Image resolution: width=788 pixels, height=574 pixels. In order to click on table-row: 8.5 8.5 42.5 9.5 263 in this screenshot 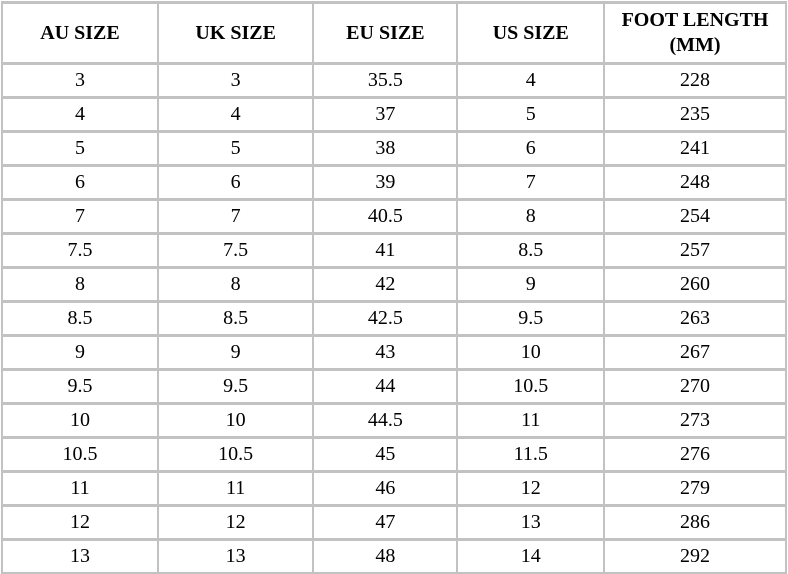, I will do `click(393, 318)`.